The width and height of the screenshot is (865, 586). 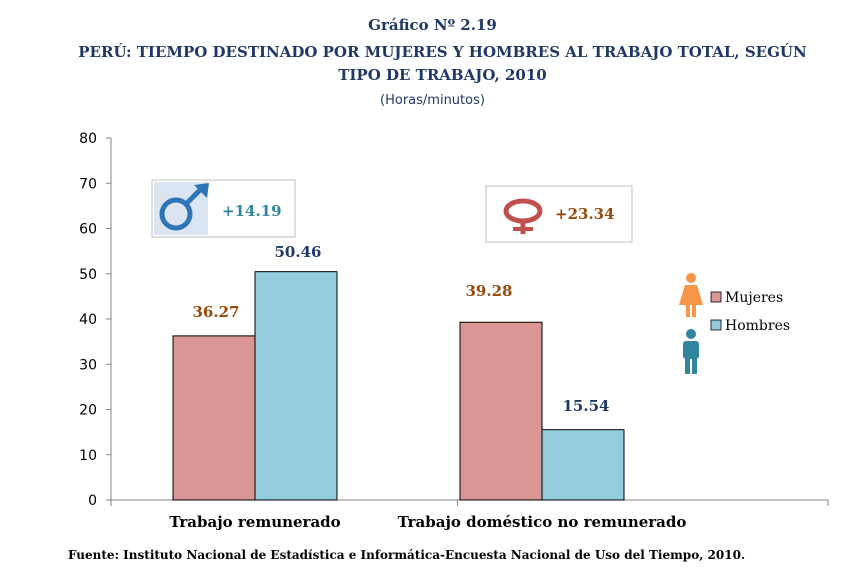 I want to click on x-category-label: Trabajo remunerado, so click(x=254, y=522).